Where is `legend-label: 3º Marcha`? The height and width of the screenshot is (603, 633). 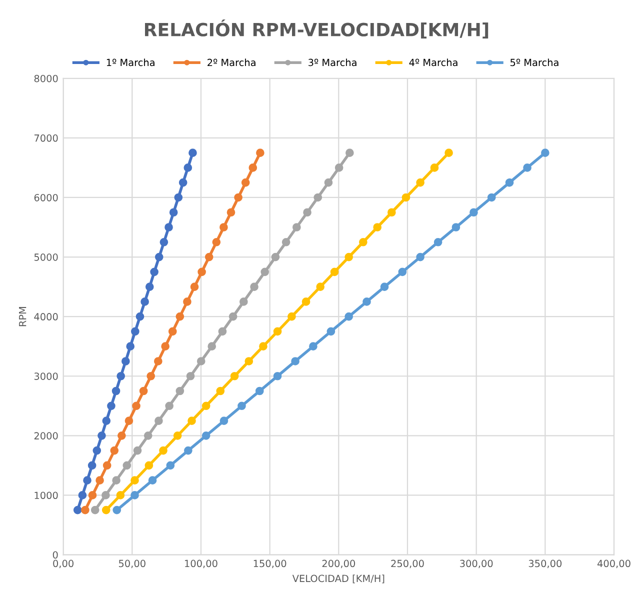 legend-label: 3º Marcha is located at coordinates (332, 62).